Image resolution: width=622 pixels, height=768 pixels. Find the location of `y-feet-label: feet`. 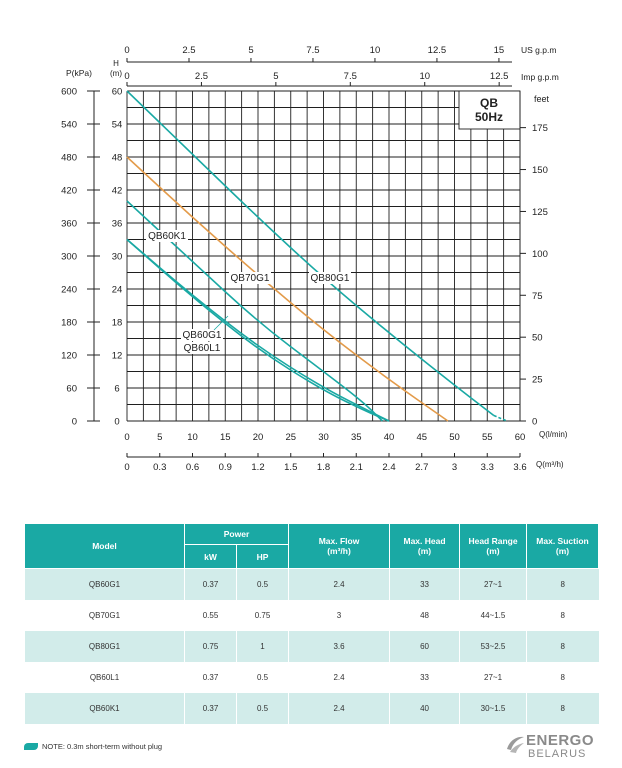

y-feet-label: feet is located at coordinates (542, 99).